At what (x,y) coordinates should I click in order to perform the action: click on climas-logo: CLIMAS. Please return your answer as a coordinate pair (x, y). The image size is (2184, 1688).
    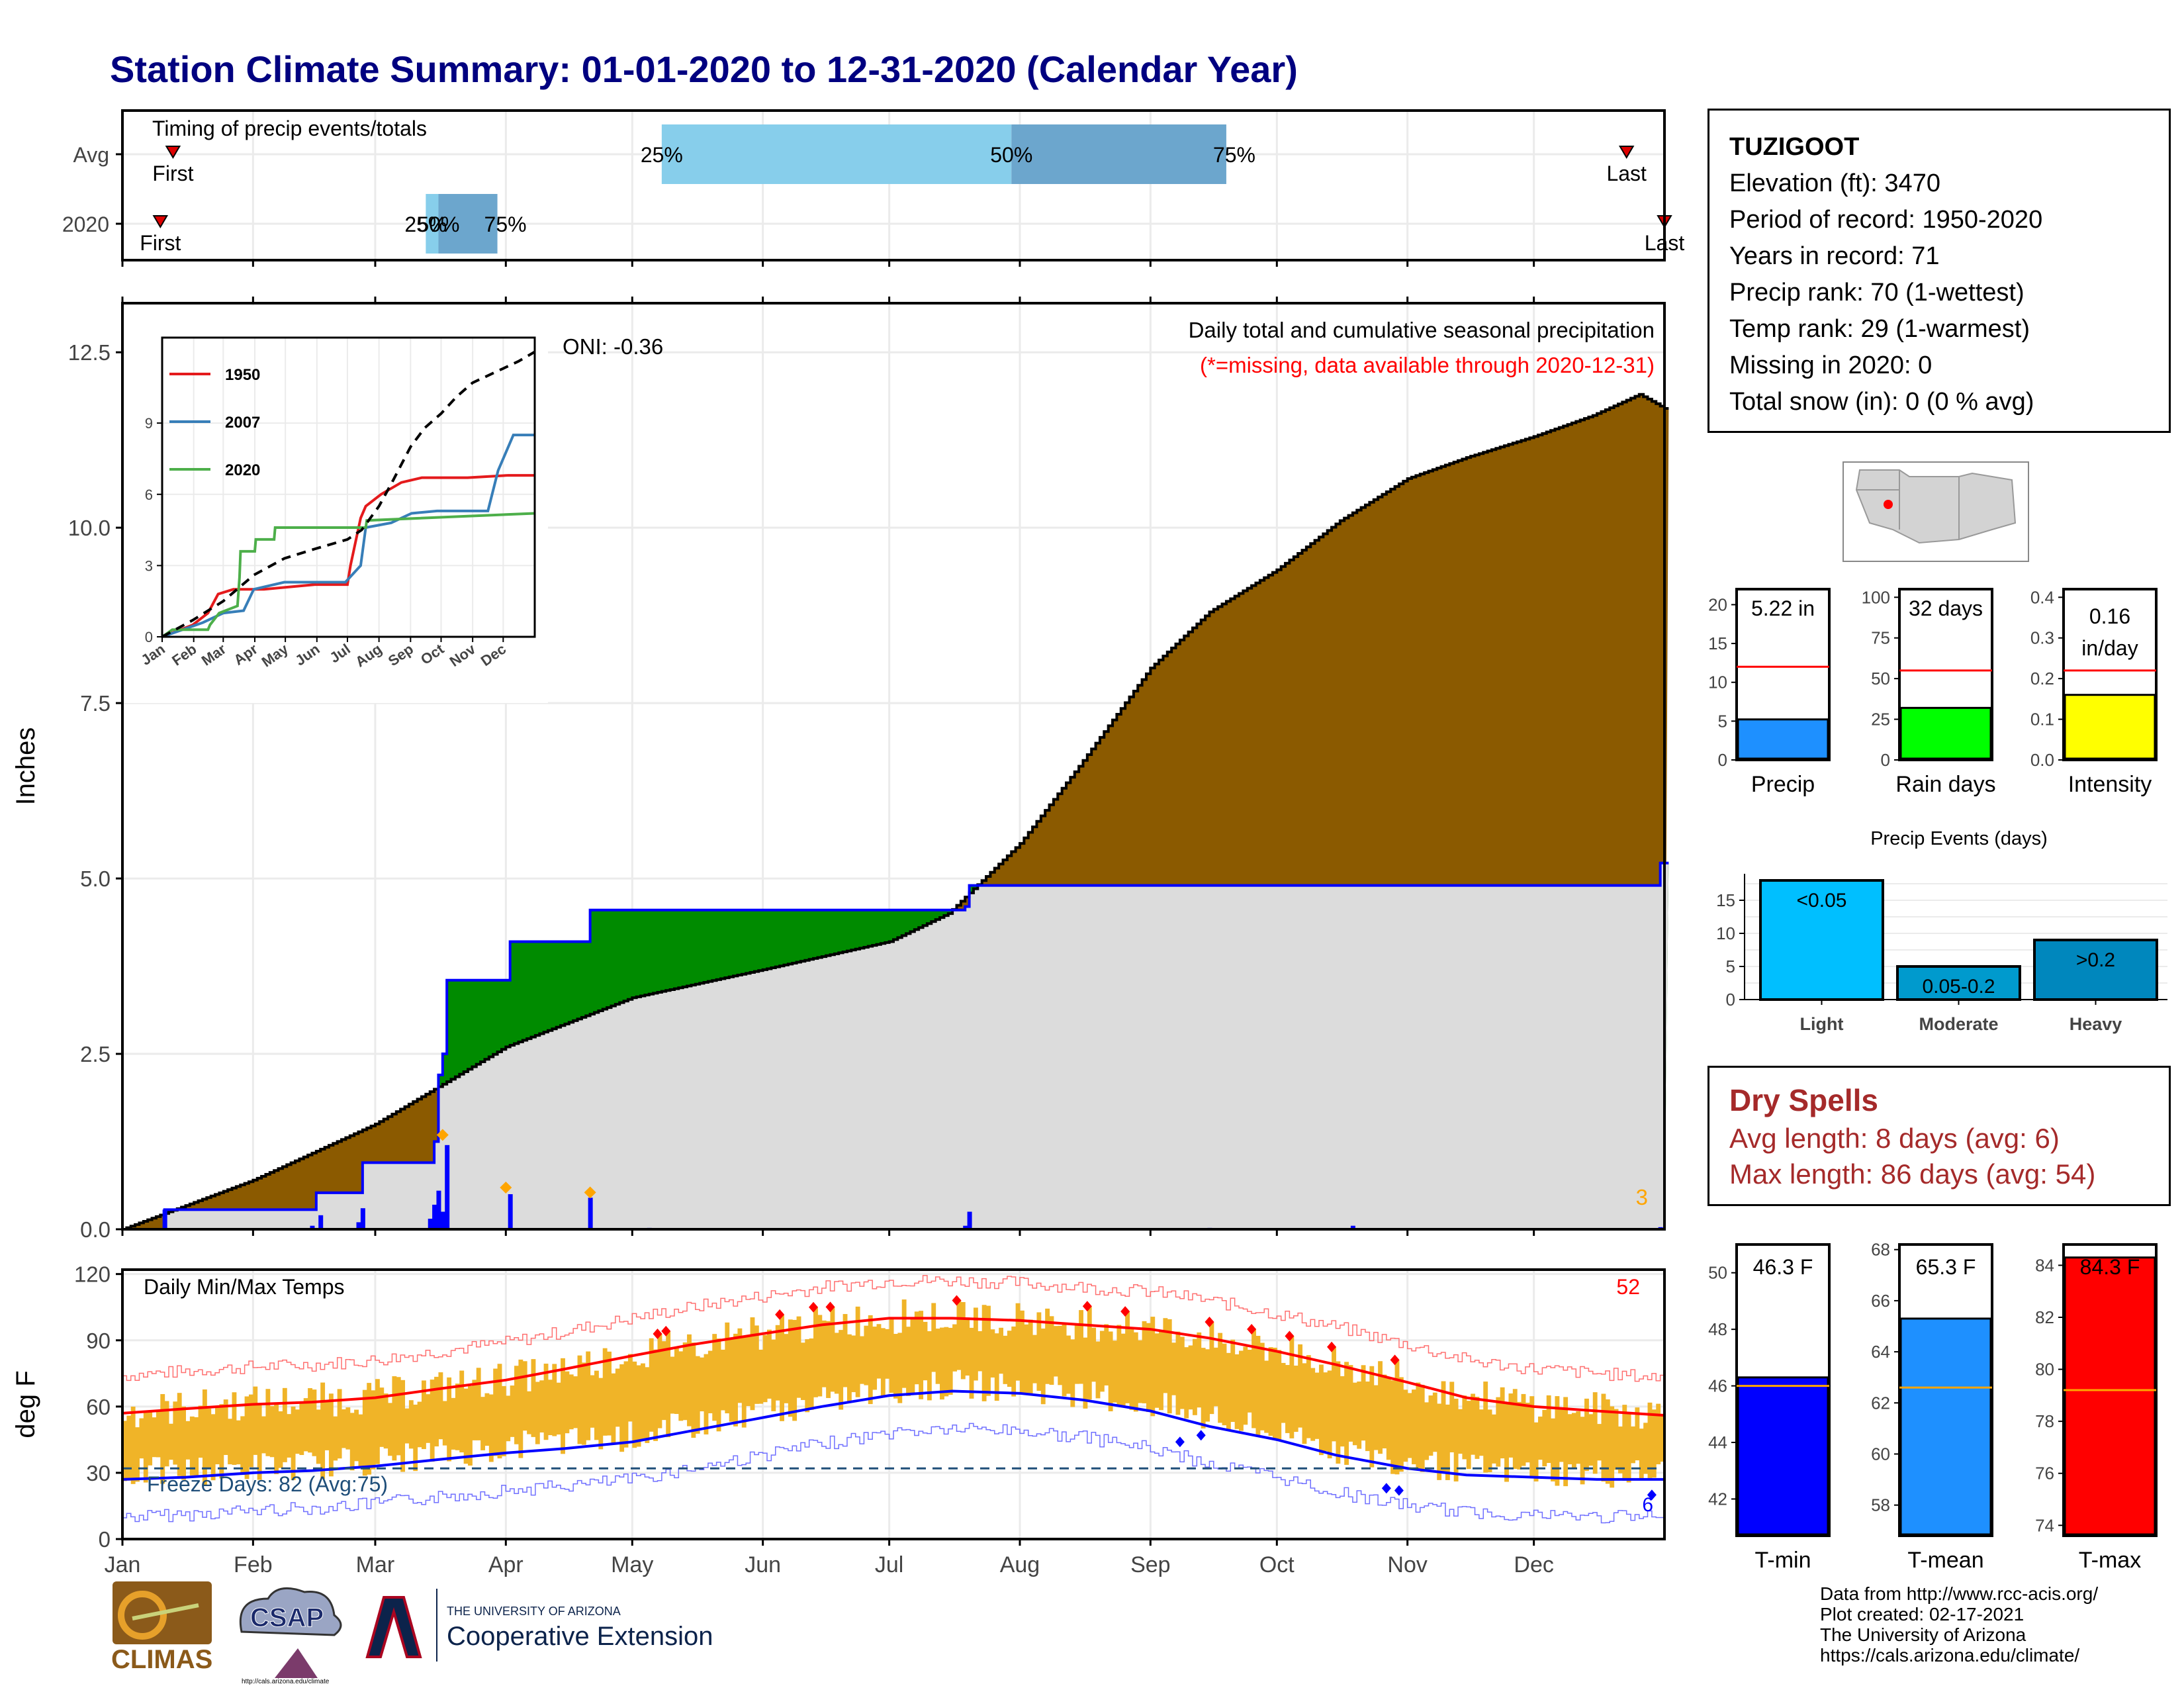
    Looking at the image, I should click on (161, 1627).